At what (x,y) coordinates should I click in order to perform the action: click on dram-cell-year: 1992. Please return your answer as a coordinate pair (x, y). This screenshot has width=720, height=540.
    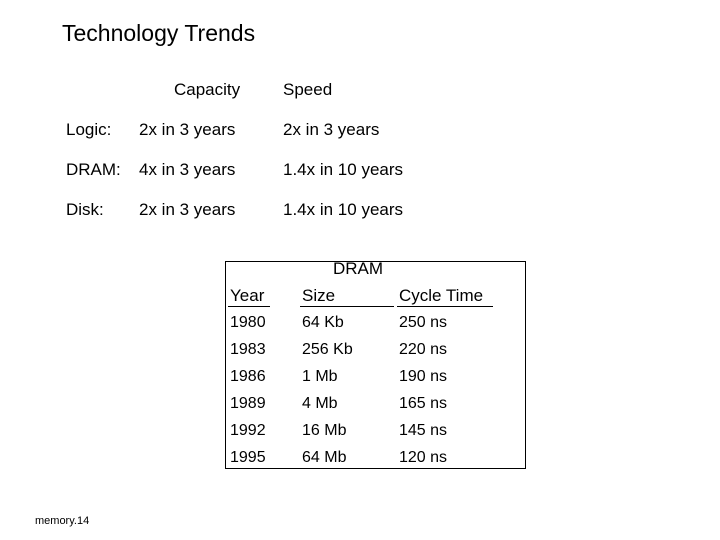
    Looking at the image, I should click on (248, 430).